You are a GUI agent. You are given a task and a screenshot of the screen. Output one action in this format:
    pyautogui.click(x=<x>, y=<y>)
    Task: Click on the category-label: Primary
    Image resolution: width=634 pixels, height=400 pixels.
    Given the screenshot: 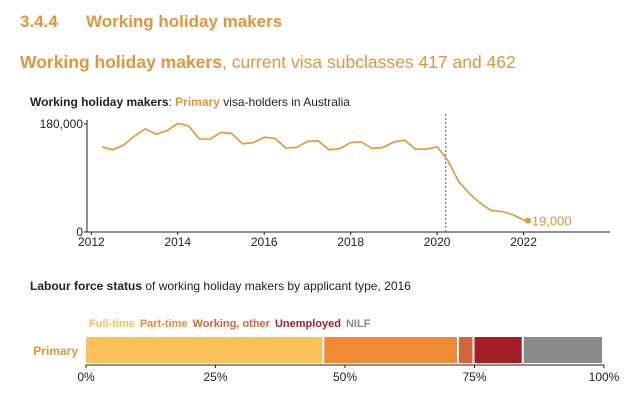 What is the action you would take?
    pyautogui.click(x=55, y=351)
    